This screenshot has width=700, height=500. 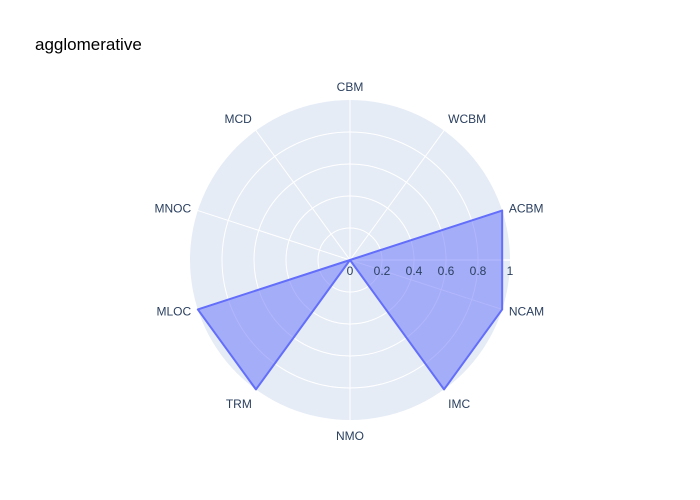 What do you see at coordinates (510, 271) in the screenshot?
I see `radial-tick-label: 1` at bounding box center [510, 271].